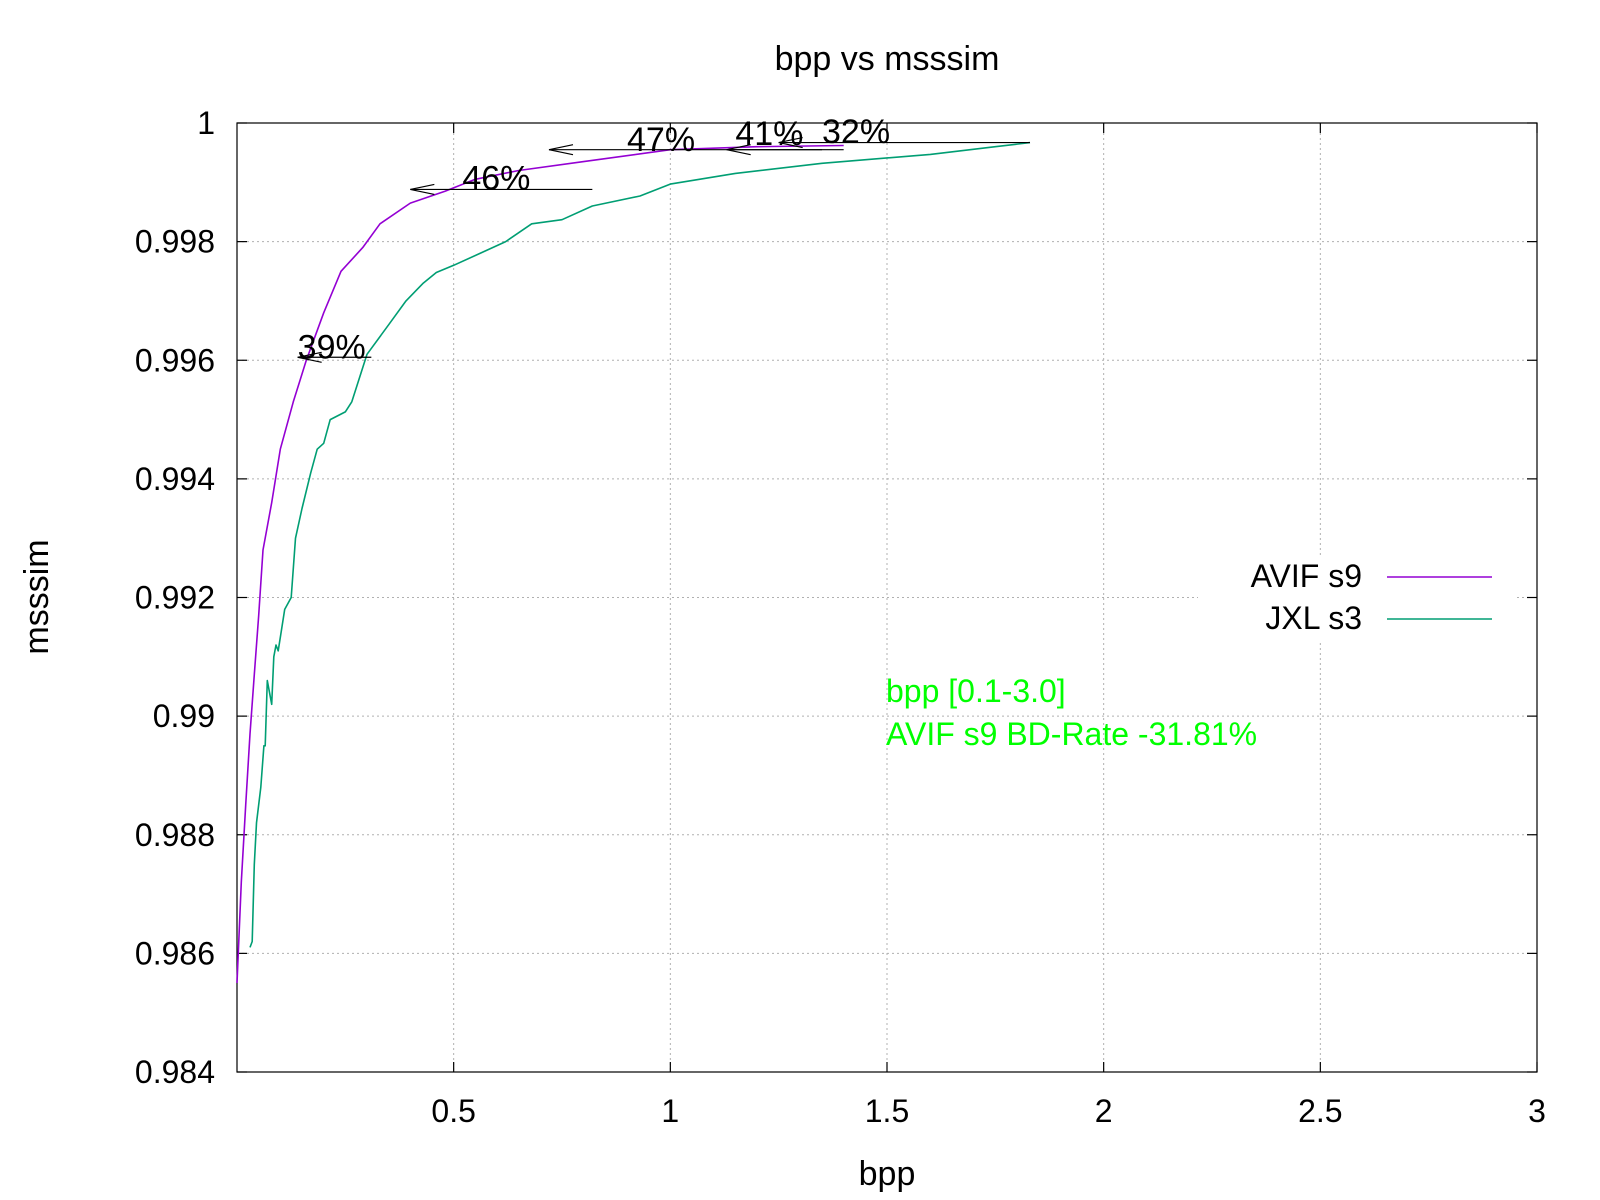 The image size is (1600, 1200). I want to click on x-tick-label: 1, so click(670, 1111).